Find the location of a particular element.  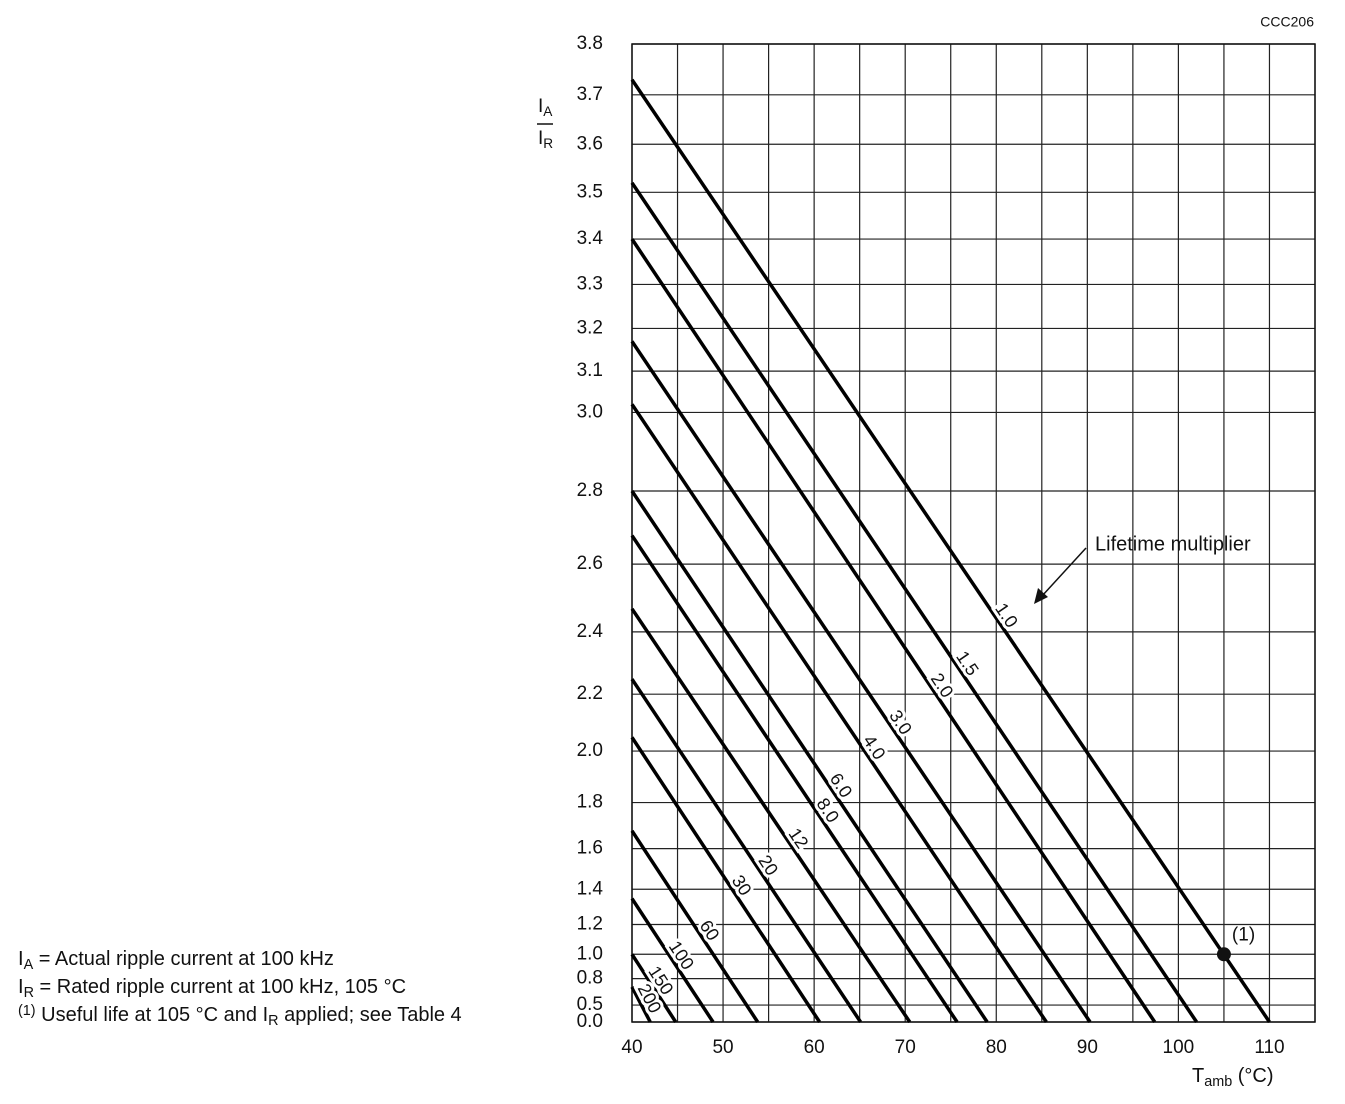

y-tick-label: 1.0 is located at coordinates (590, 953).